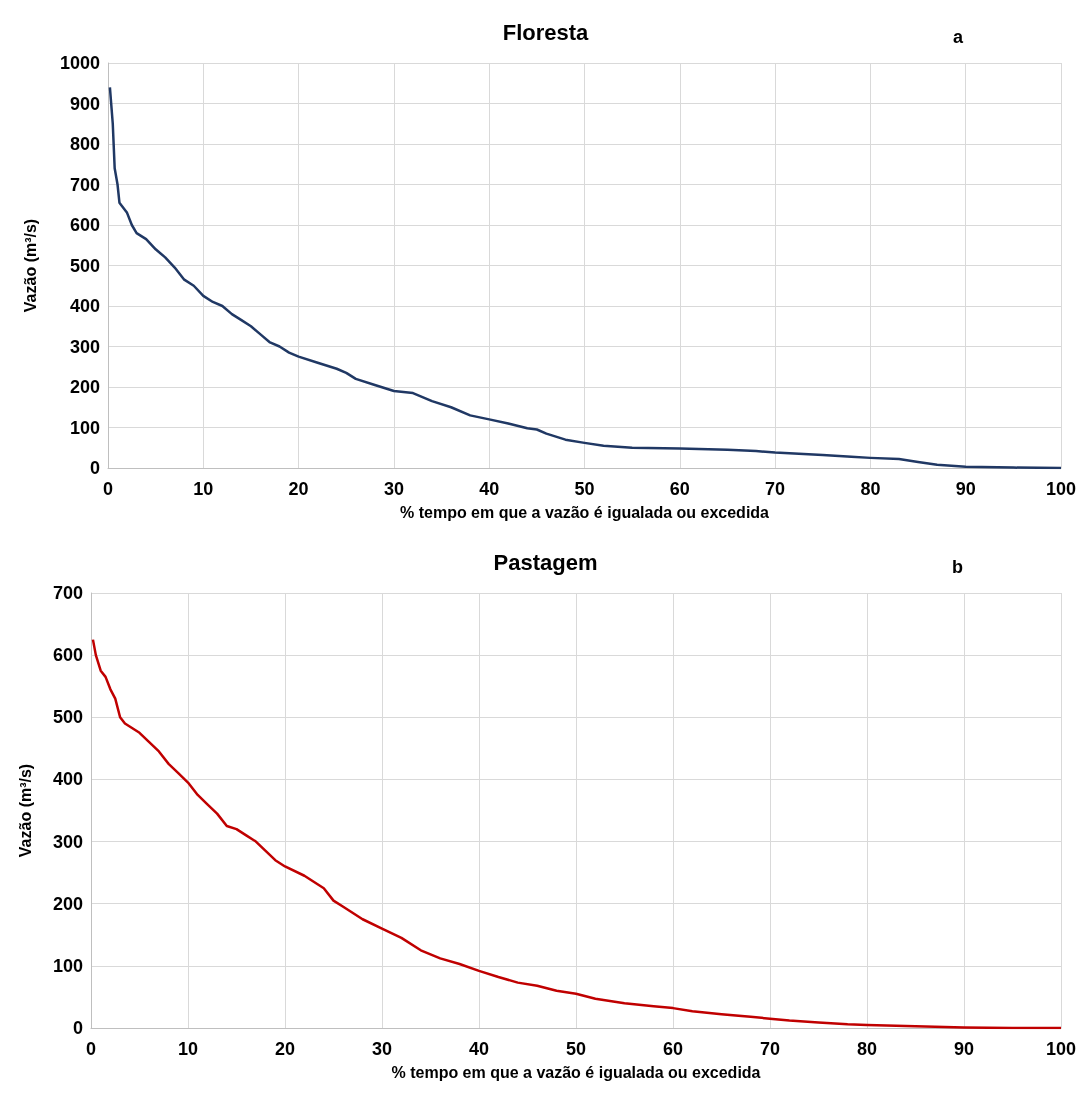 The width and height of the screenshot is (1091, 1106). I want to click on x-tick-label: 0, so click(108, 489).